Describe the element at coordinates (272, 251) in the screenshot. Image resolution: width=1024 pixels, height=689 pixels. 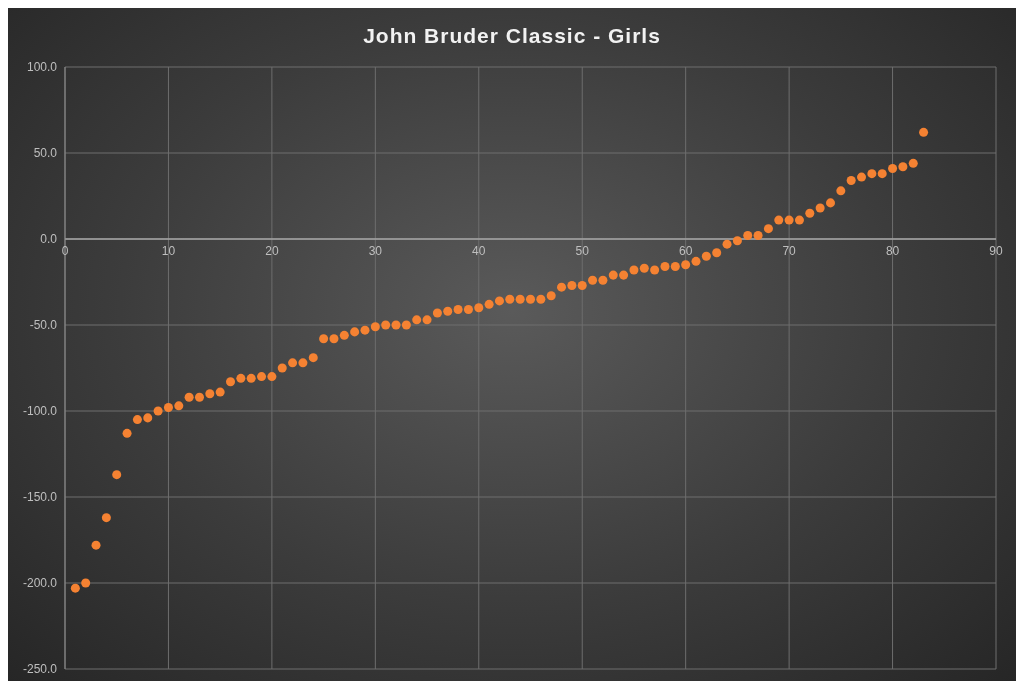
I see `x-tick-label: 20` at that location.